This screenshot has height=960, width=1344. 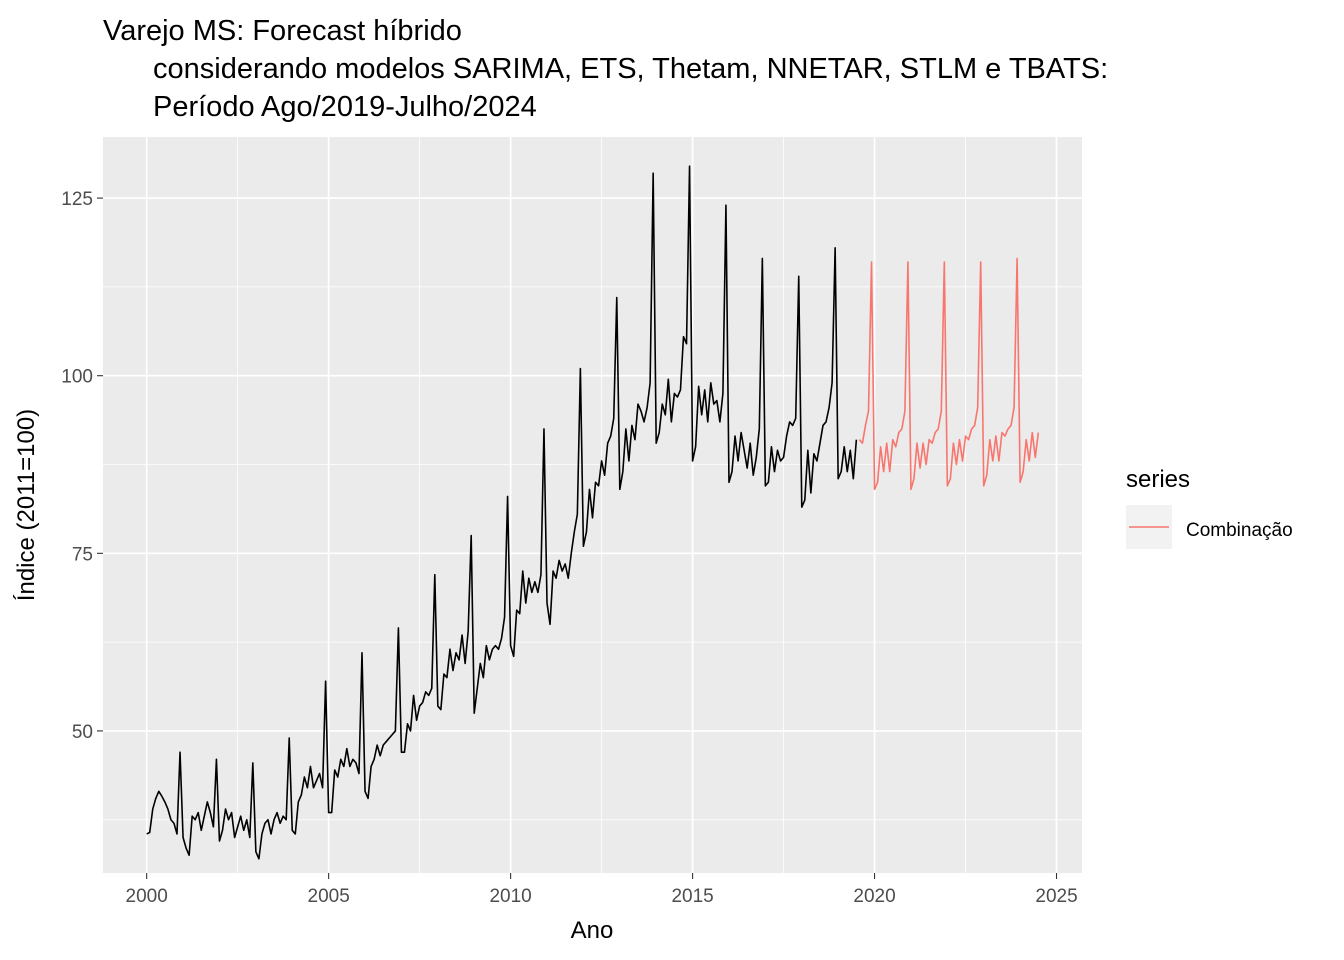 I want to click on legend-label-combinacao: Combinação, so click(x=1239, y=530).